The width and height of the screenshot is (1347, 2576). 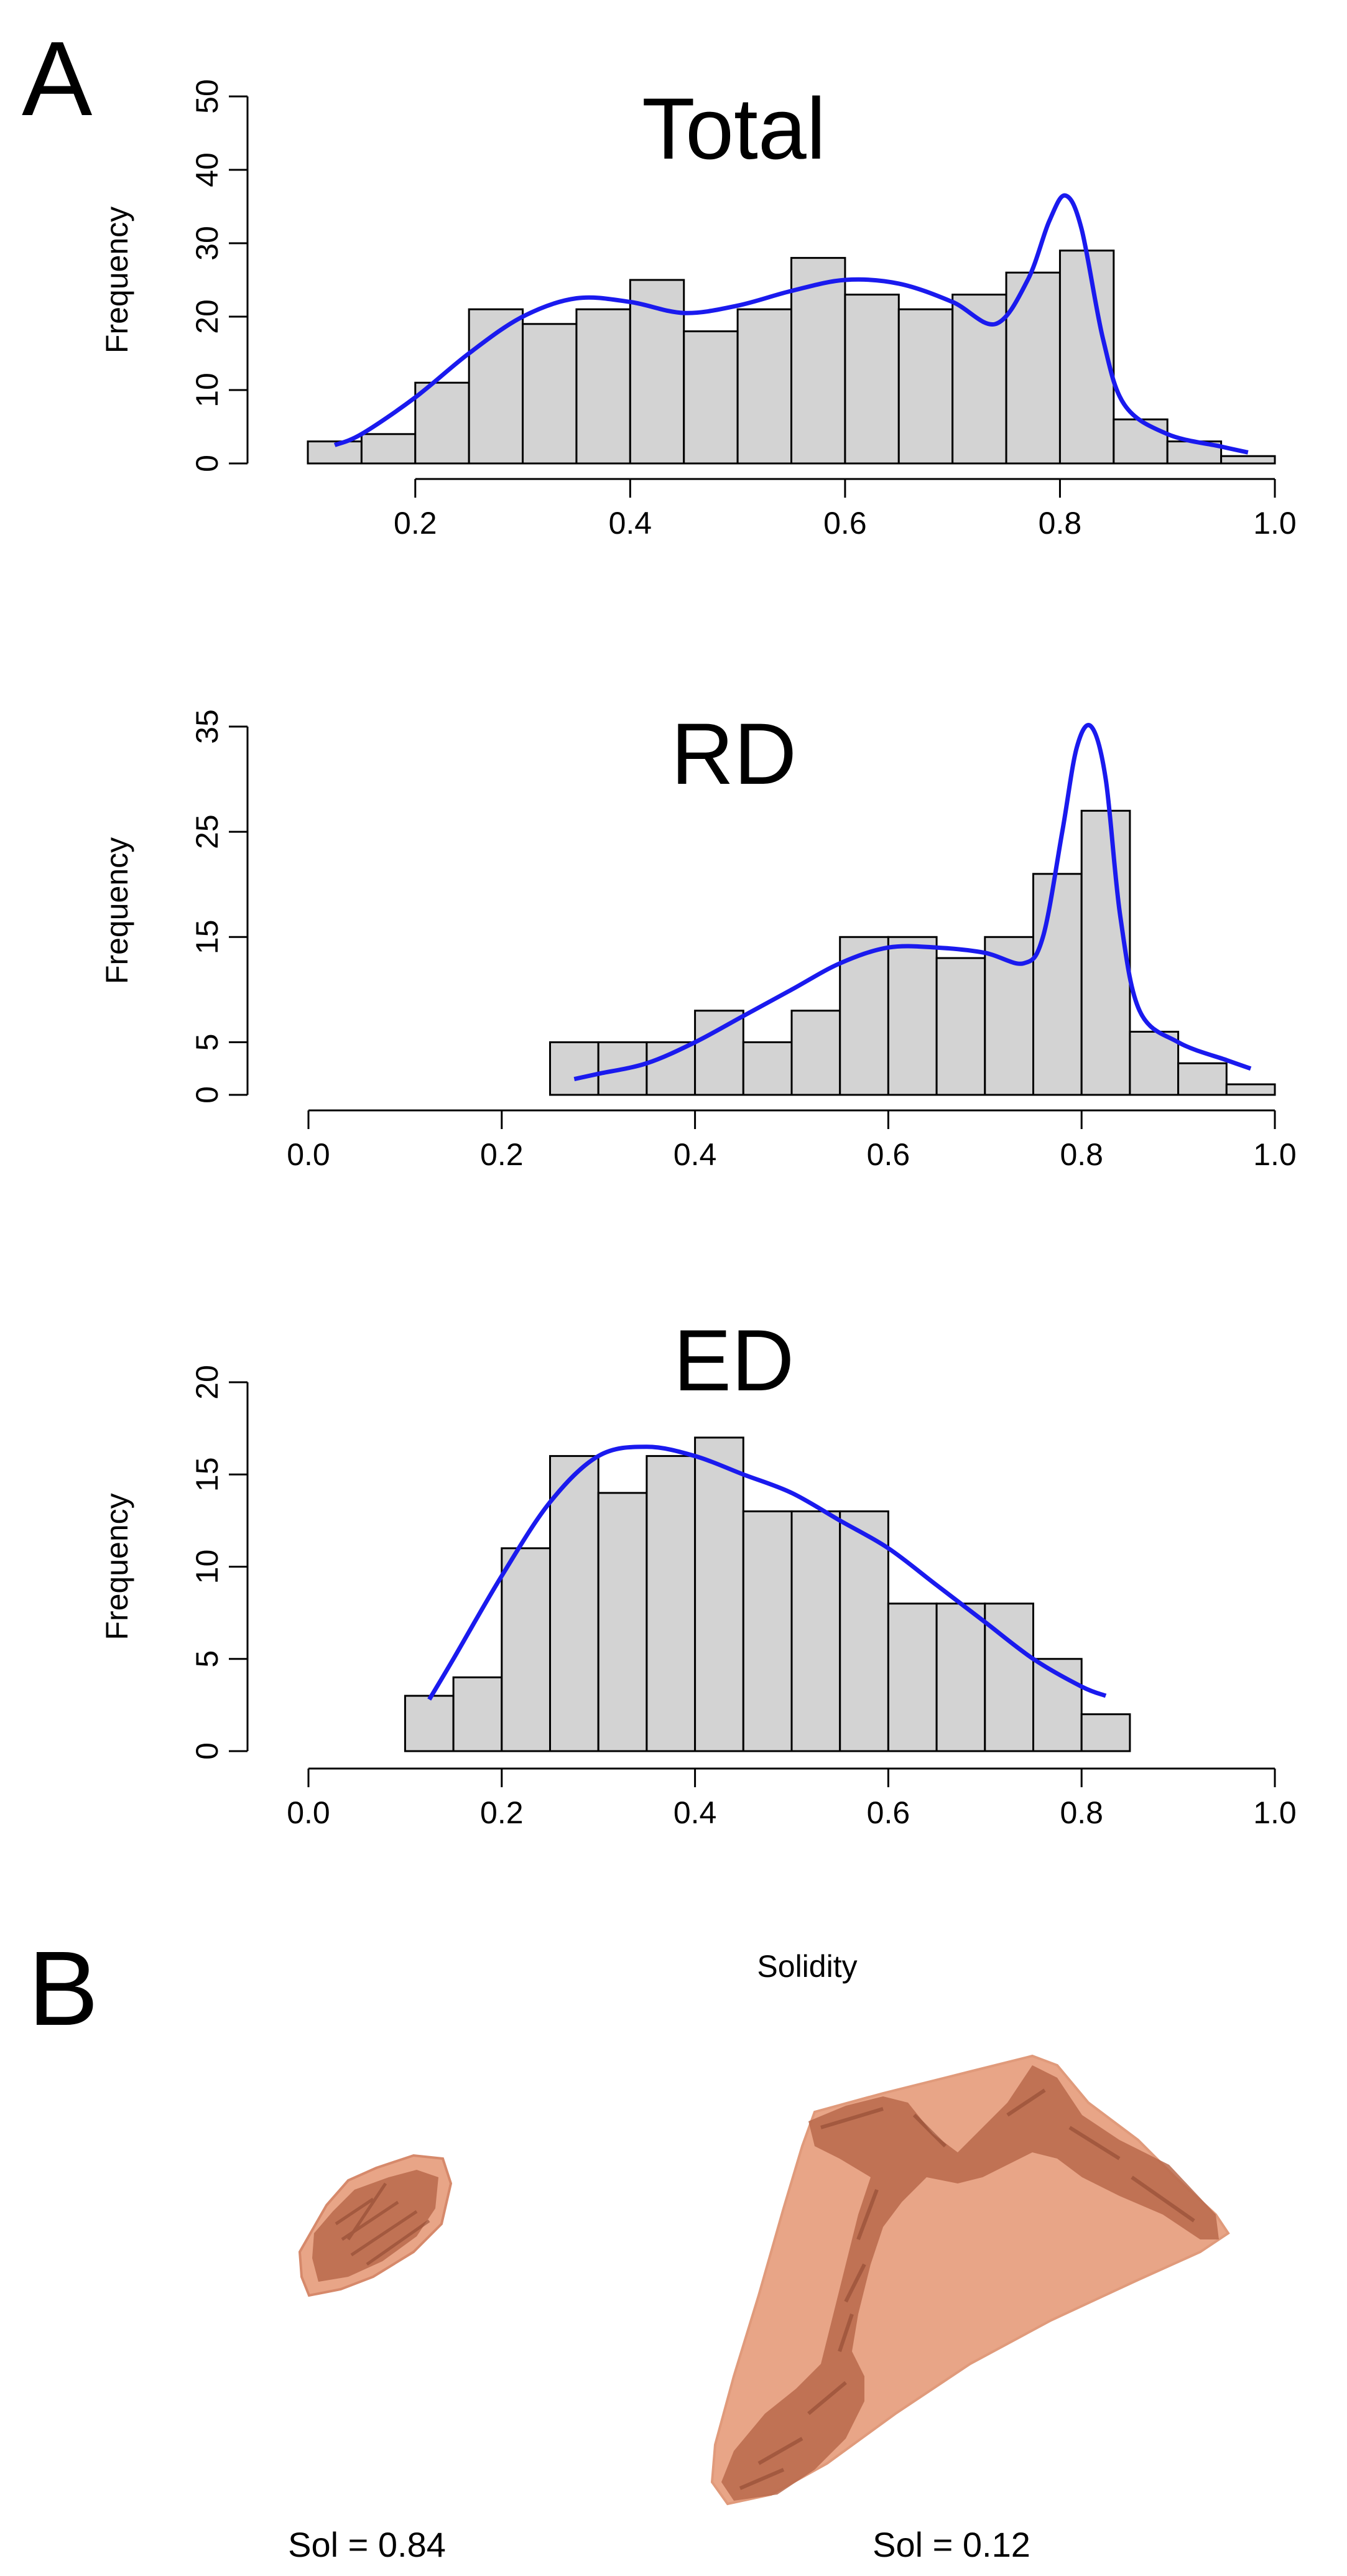 I want to click on shape-elongated-texture, so click(x=967, y=2289).